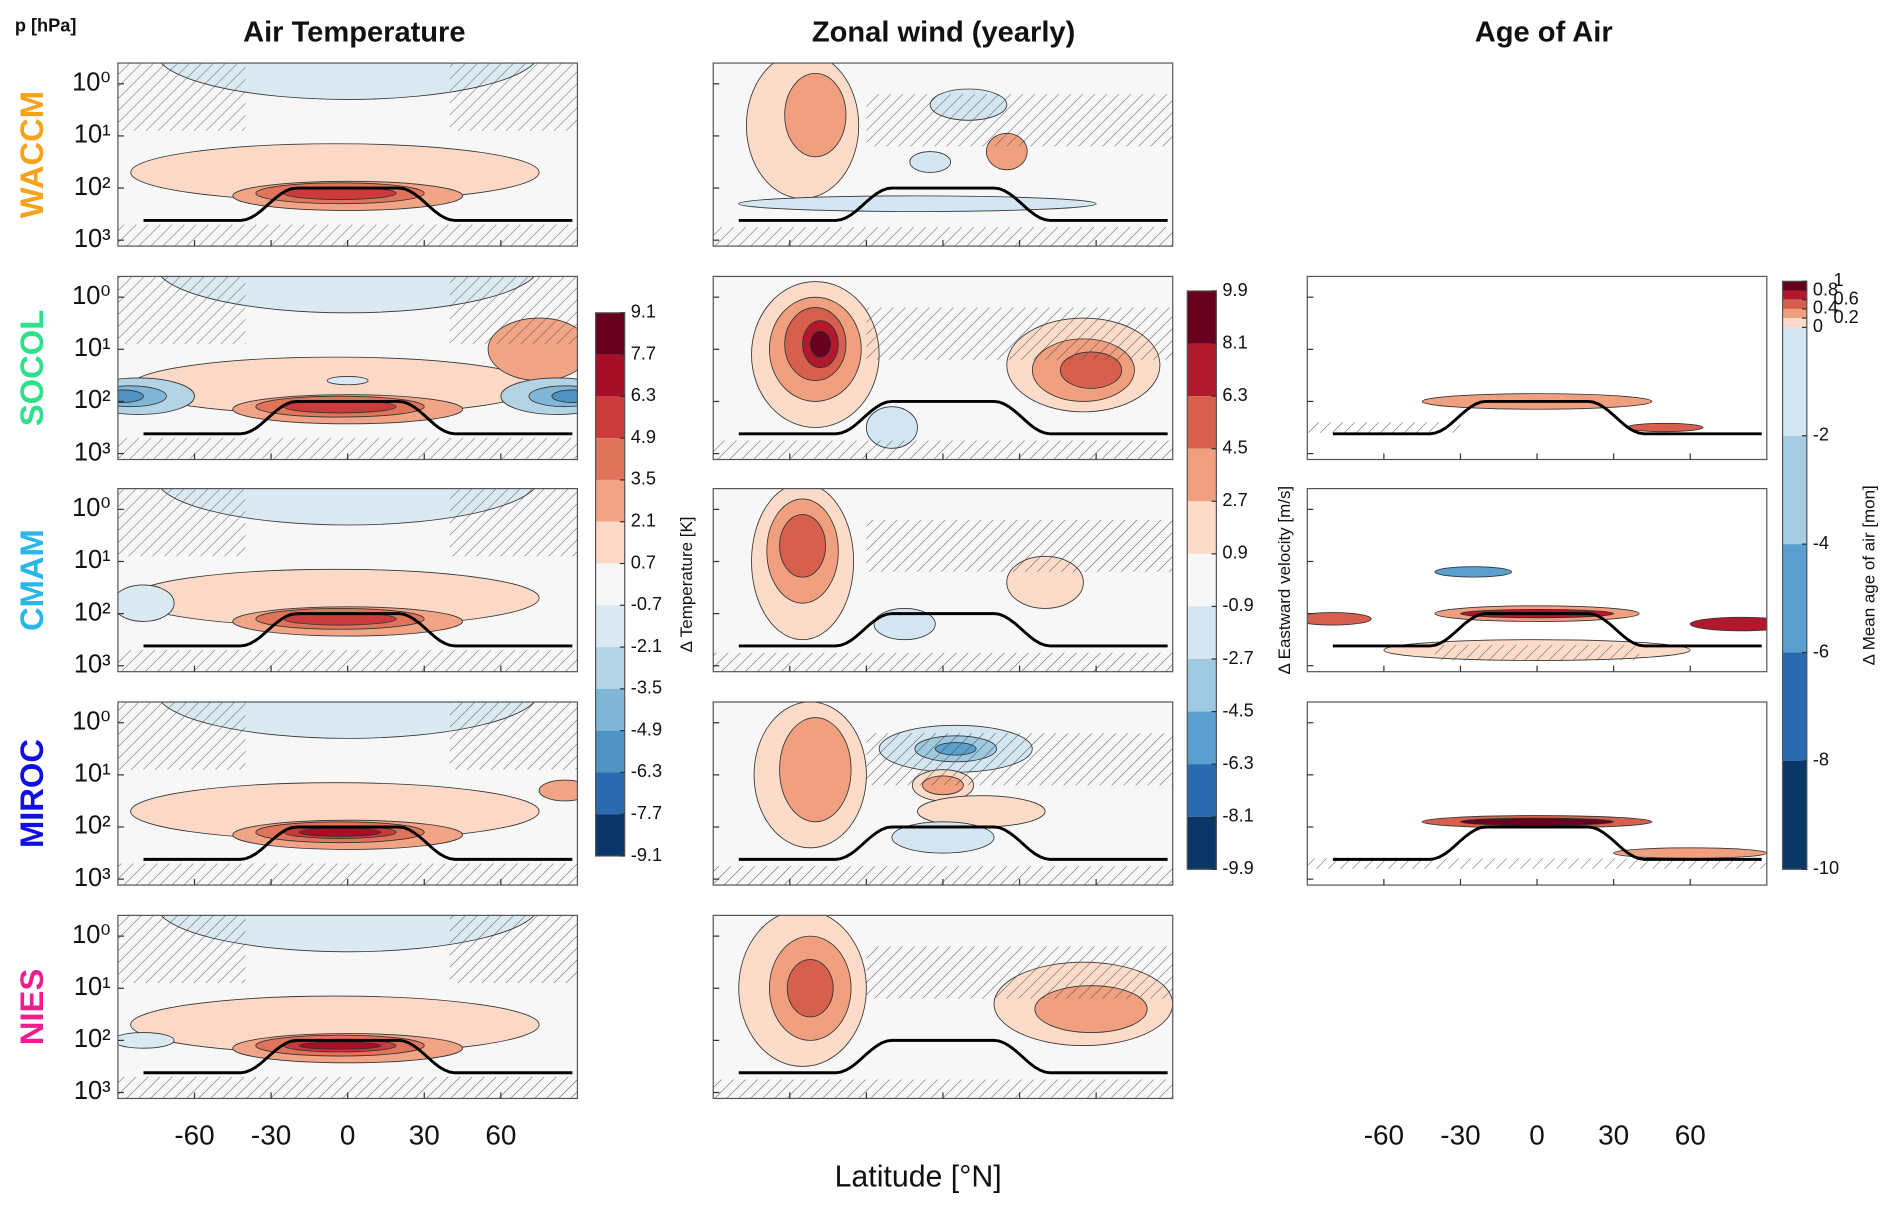  What do you see at coordinates (31, 368) in the screenshot?
I see `model-name: SOCOL` at bounding box center [31, 368].